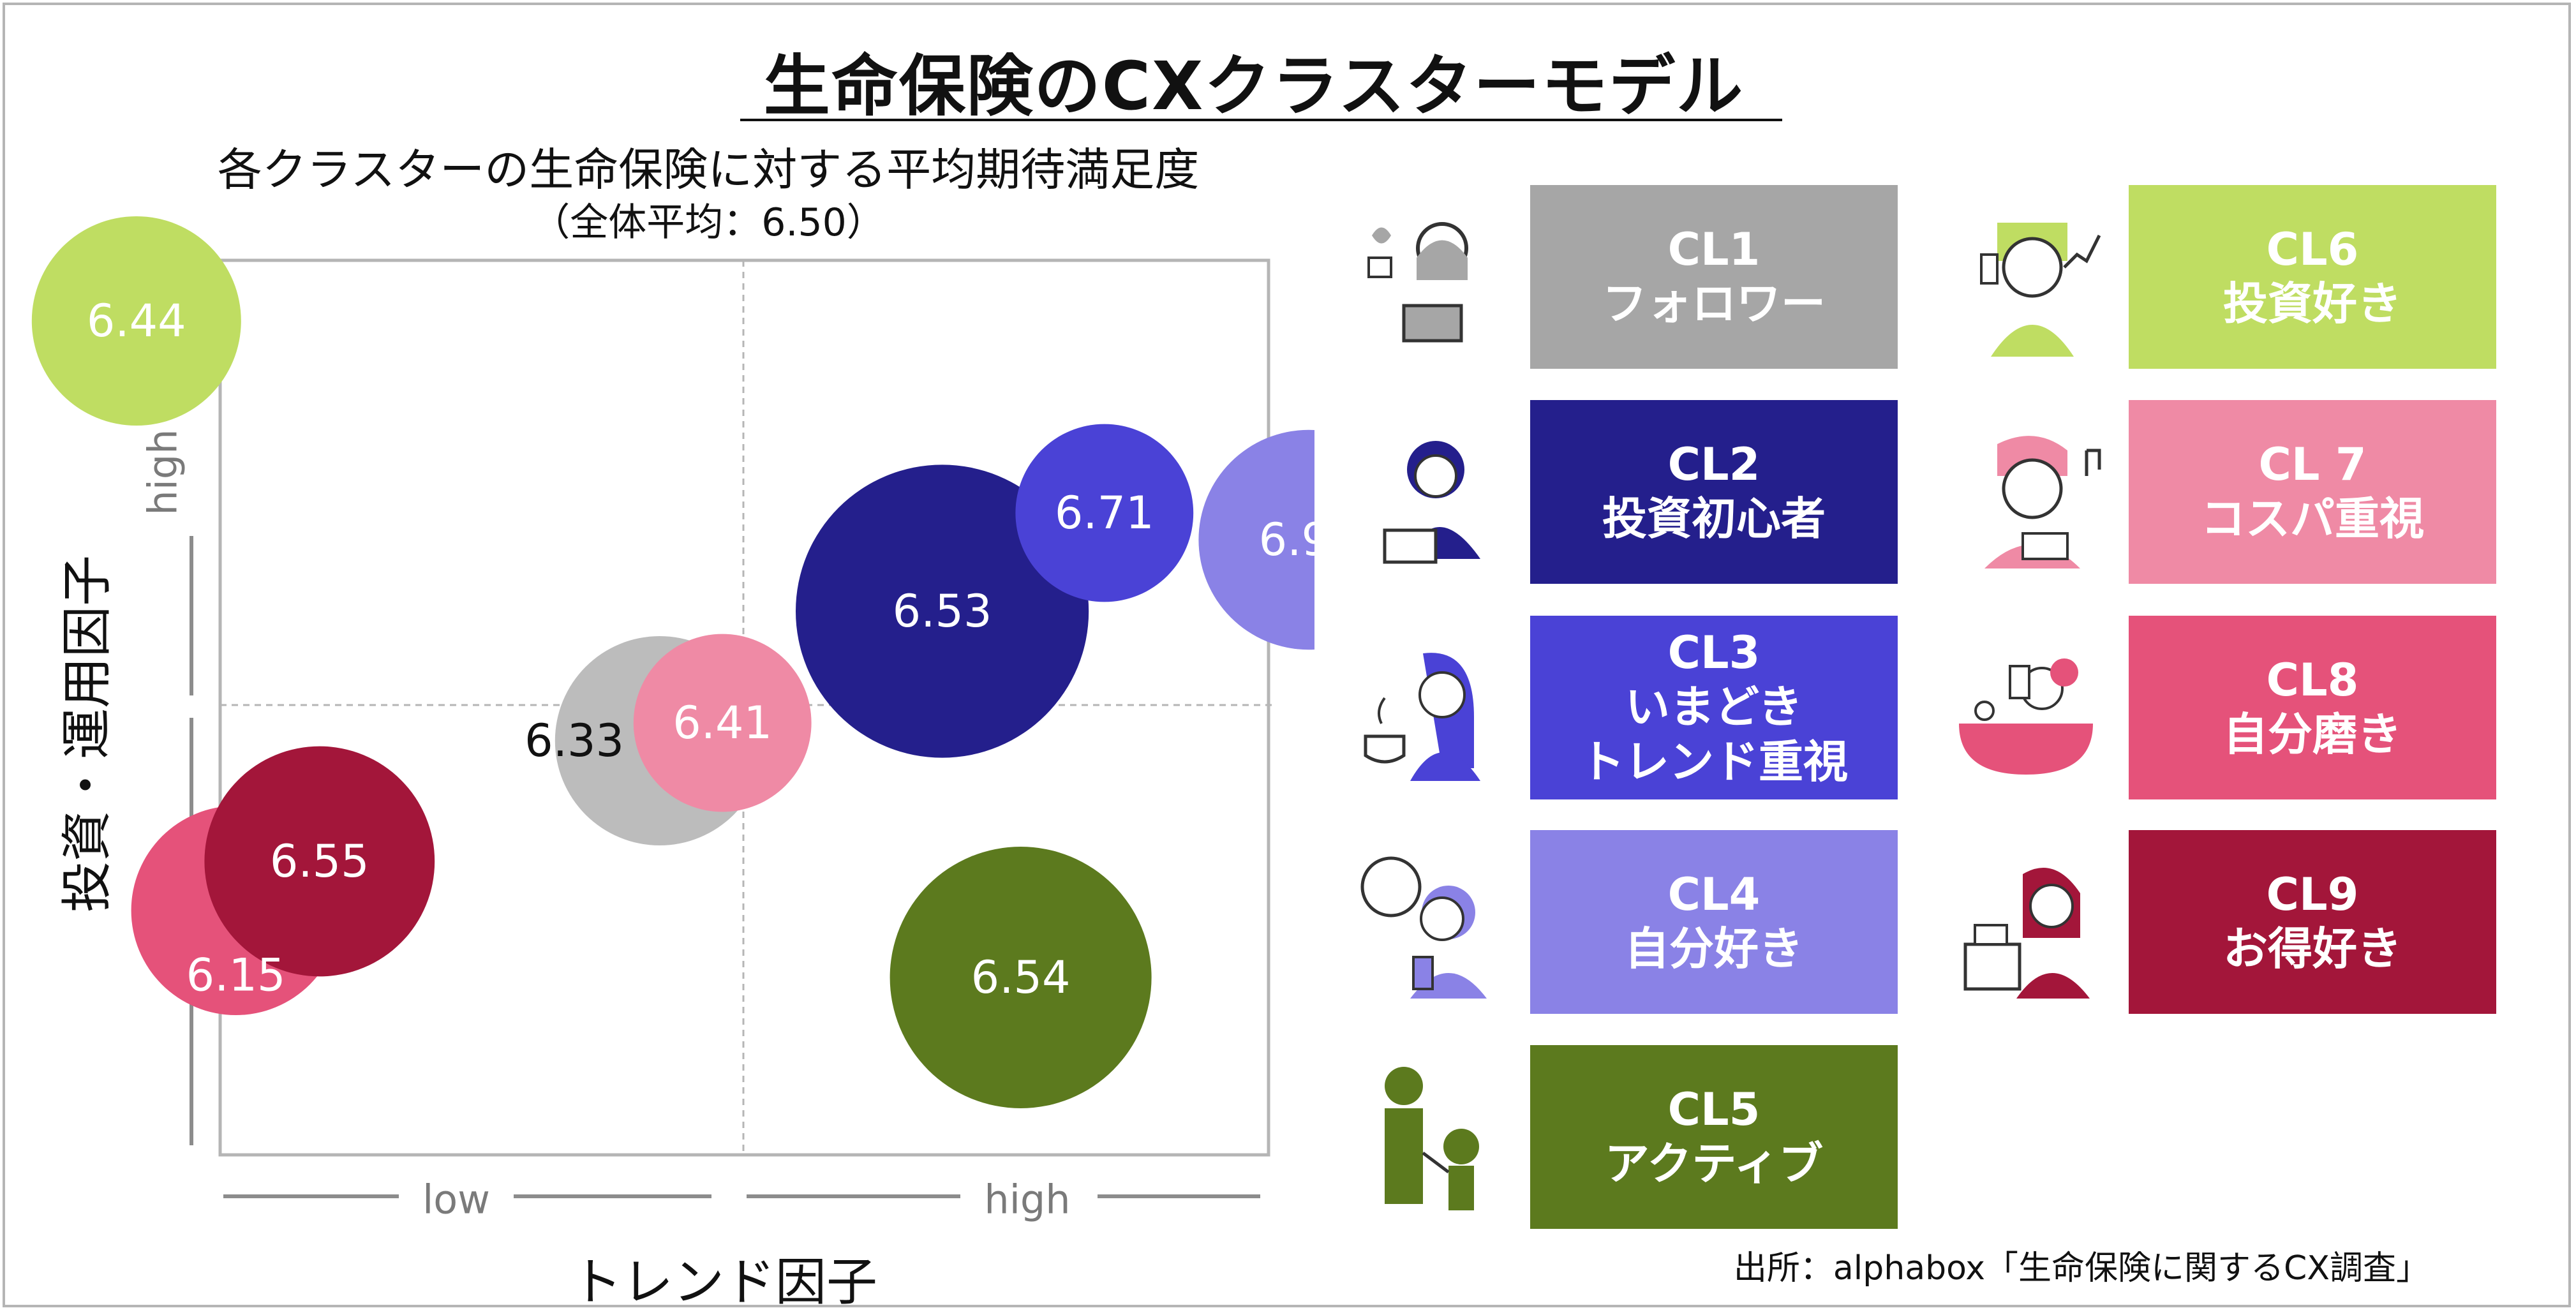 This screenshot has width=2576, height=1315. What do you see at coordinates (2026, 708) in the screenshot?
I see `woman-bathtub-icon` at bounding box center [2026, 708].